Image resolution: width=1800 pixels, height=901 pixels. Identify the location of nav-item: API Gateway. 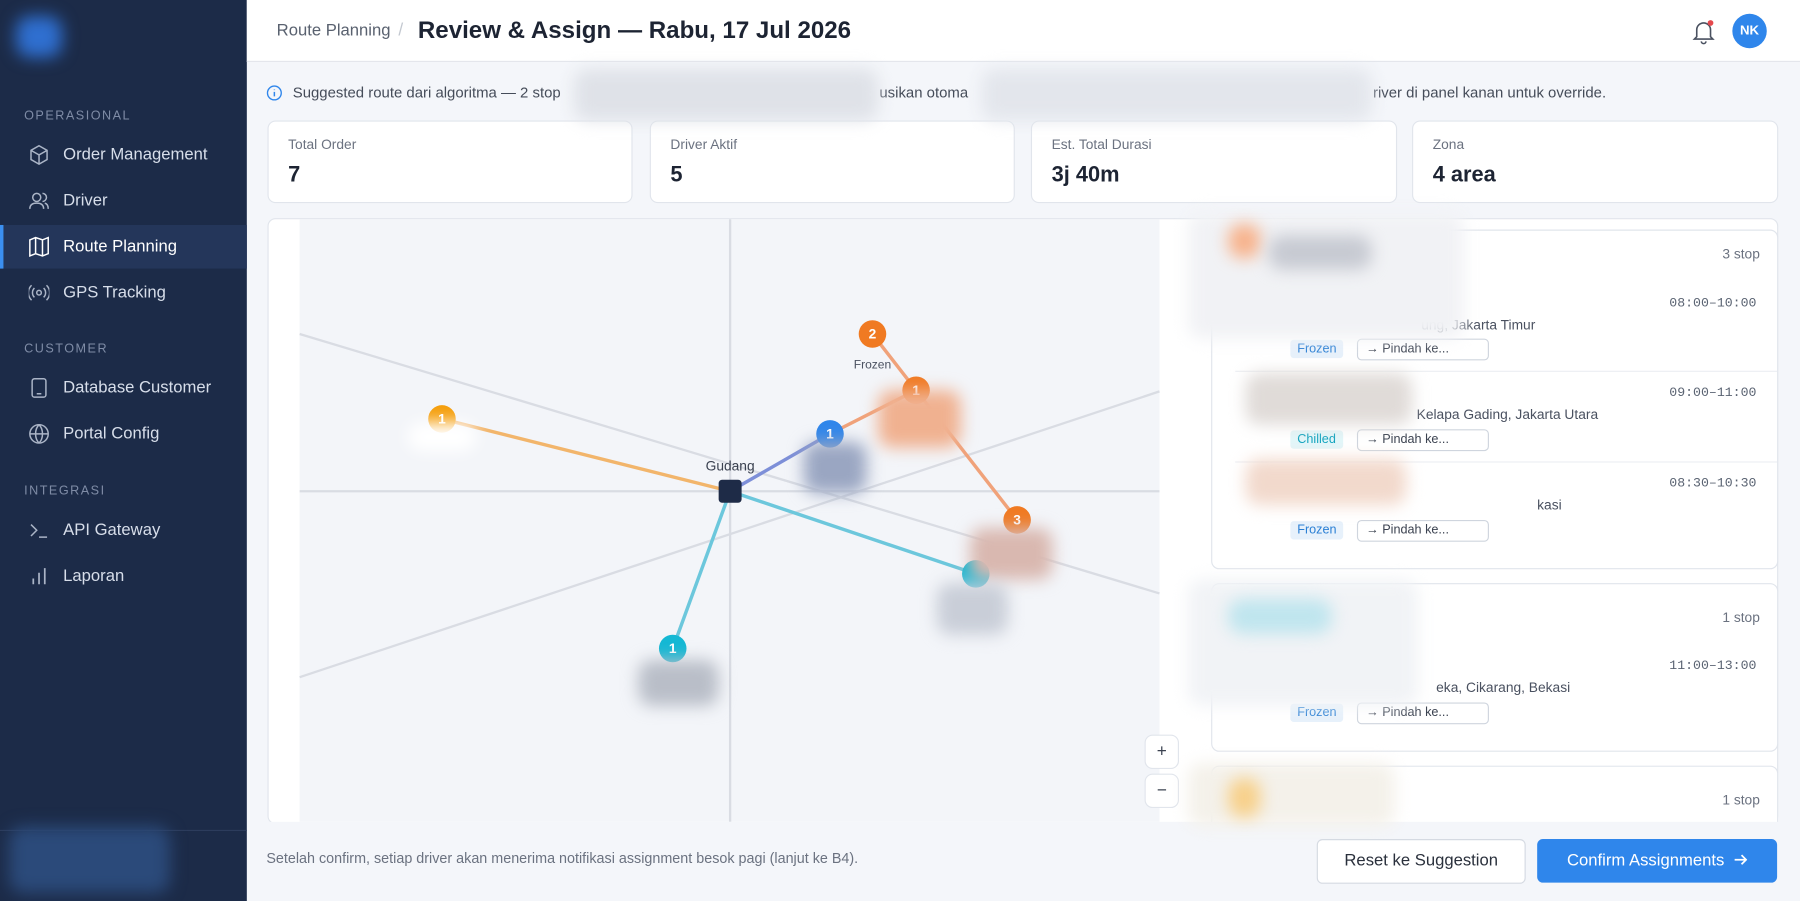
(123, 530).